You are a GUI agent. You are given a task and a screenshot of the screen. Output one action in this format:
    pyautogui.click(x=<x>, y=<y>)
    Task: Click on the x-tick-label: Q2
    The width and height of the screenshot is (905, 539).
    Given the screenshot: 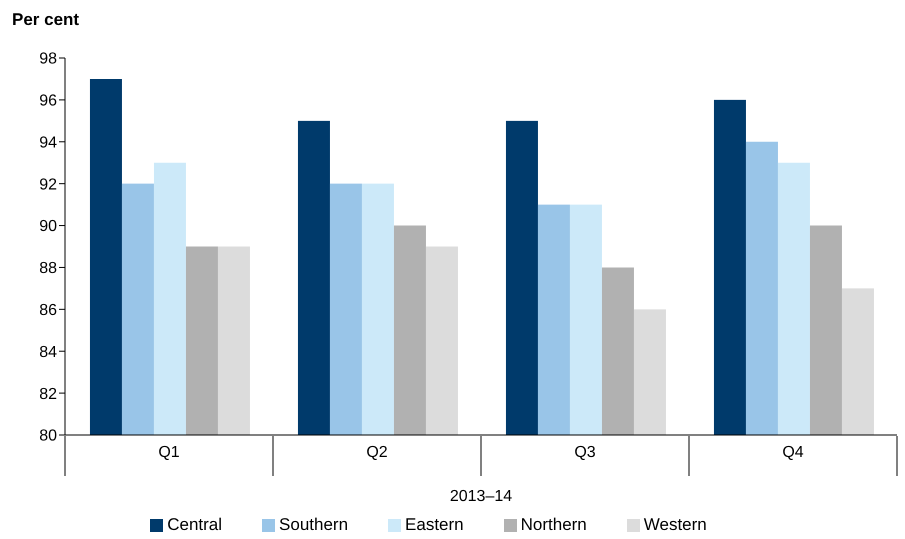 What is the action you would take?
    pyautogui.click(x=377, y=452)
    